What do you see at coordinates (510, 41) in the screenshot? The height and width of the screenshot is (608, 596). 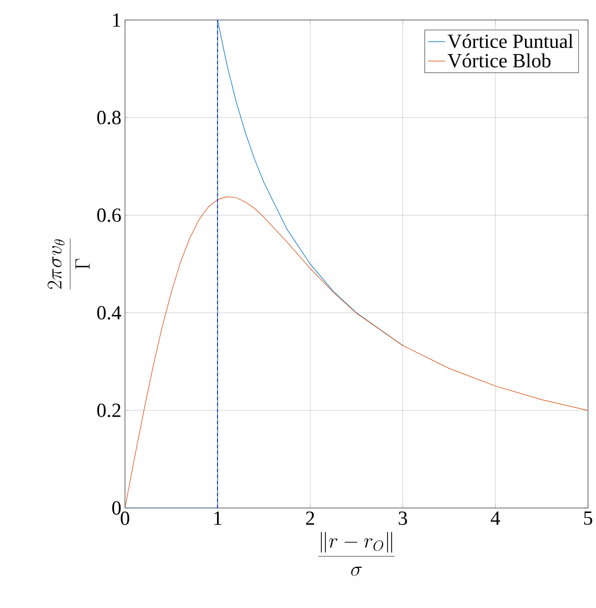 I see `legend-label: Vórtice Puntual` at bounding box center [510, 41].